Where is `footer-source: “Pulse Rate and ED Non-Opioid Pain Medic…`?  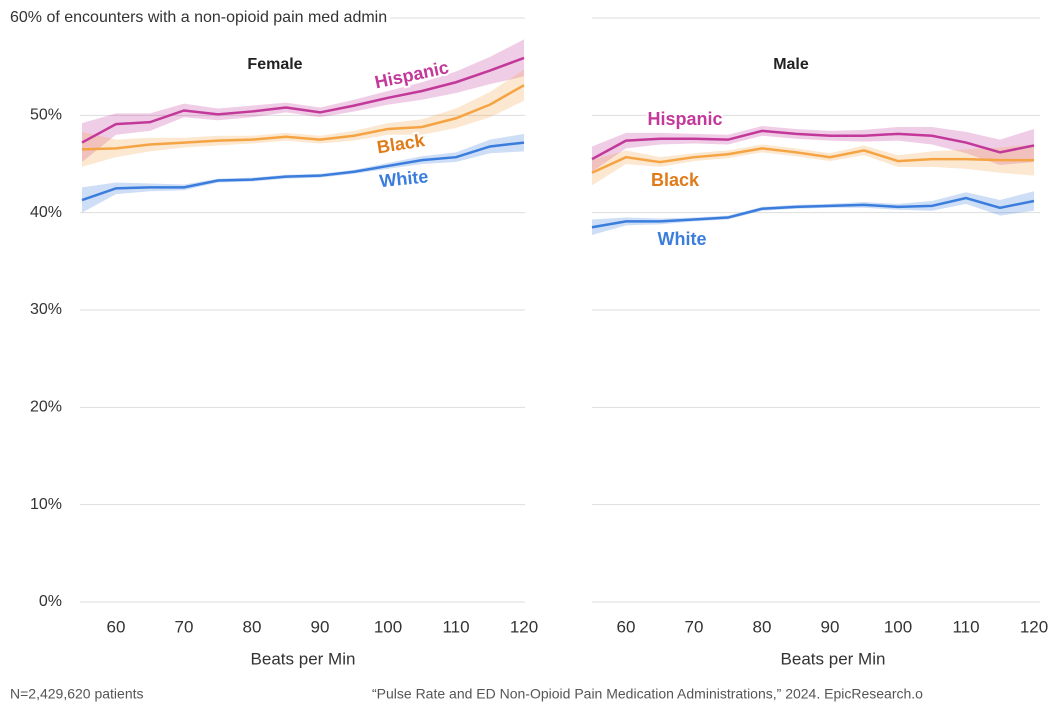 footer-source: “Pulse Rate and ED Non-Opioid Pain Medic… is located at coordinates (647, 694).